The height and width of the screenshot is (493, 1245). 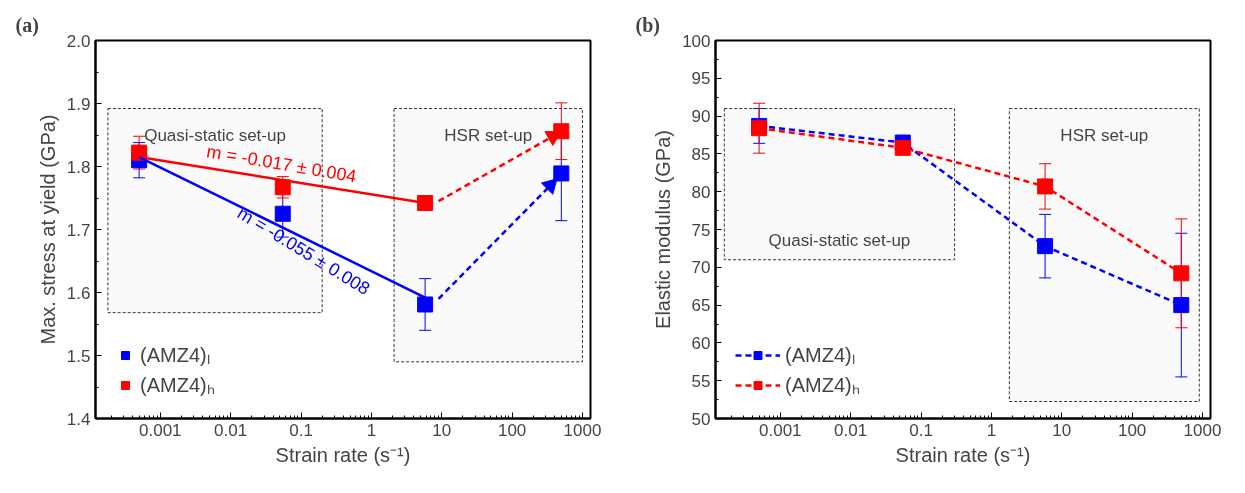 I want to click on y-tick-label: 80, so click(x=701, y=192).